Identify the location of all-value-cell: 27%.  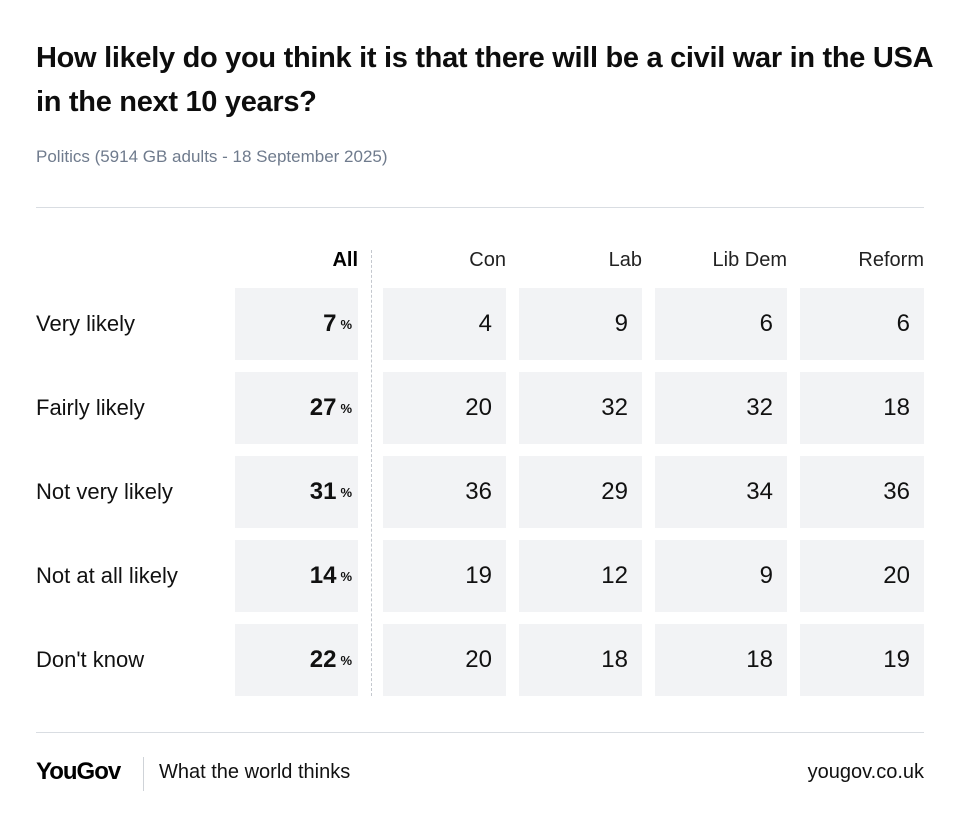
(296, 408).